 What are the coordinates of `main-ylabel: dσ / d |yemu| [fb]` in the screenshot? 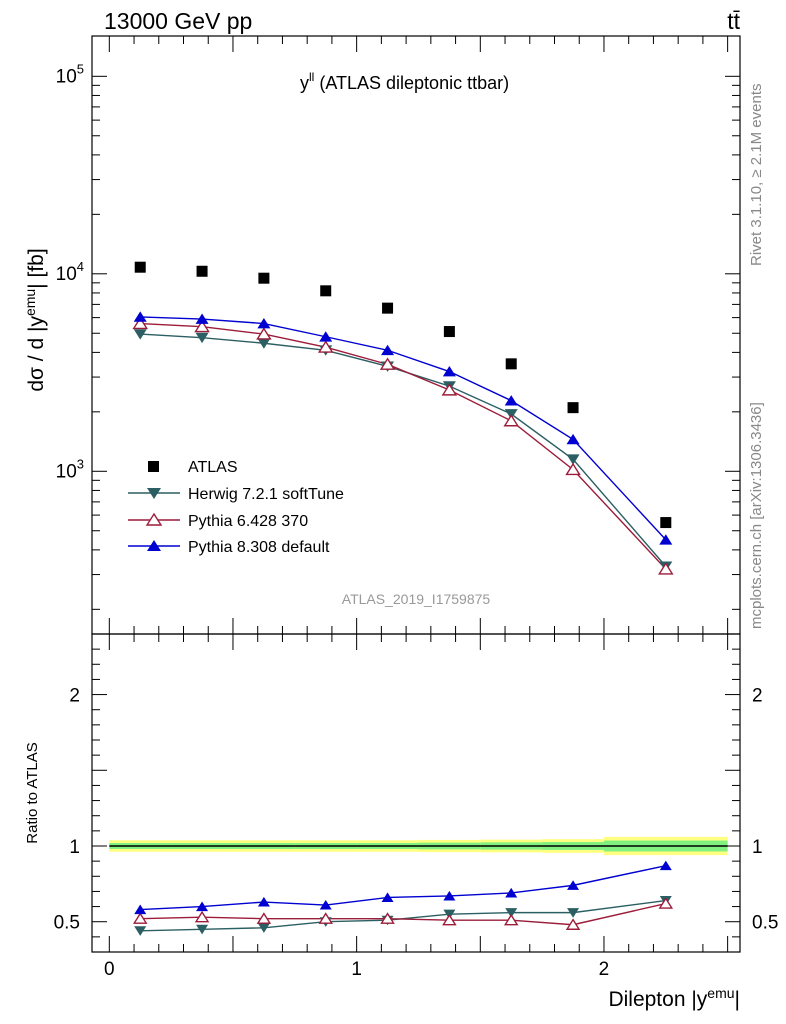 It's located at (35, 319).